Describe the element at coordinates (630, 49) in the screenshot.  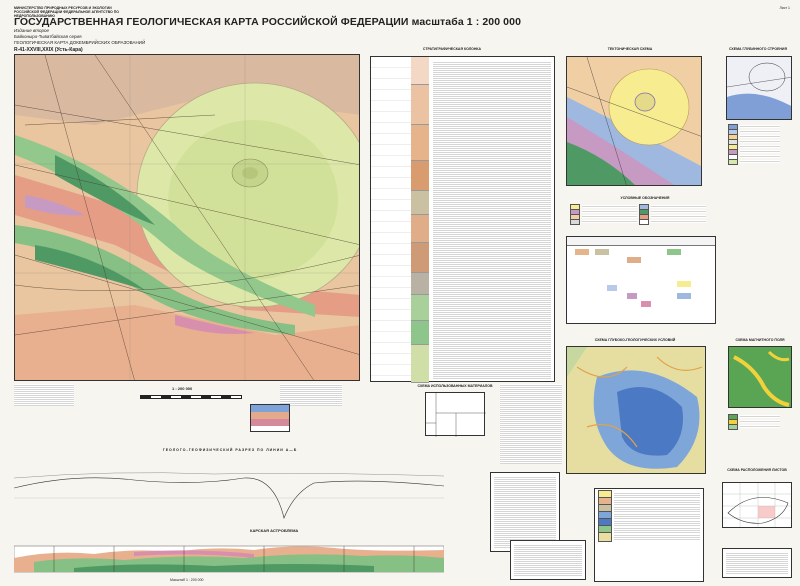
I see `tectonic-scheme-title: ТЕКТОНИЧЕСКАЯ СХЕМА` at that location.